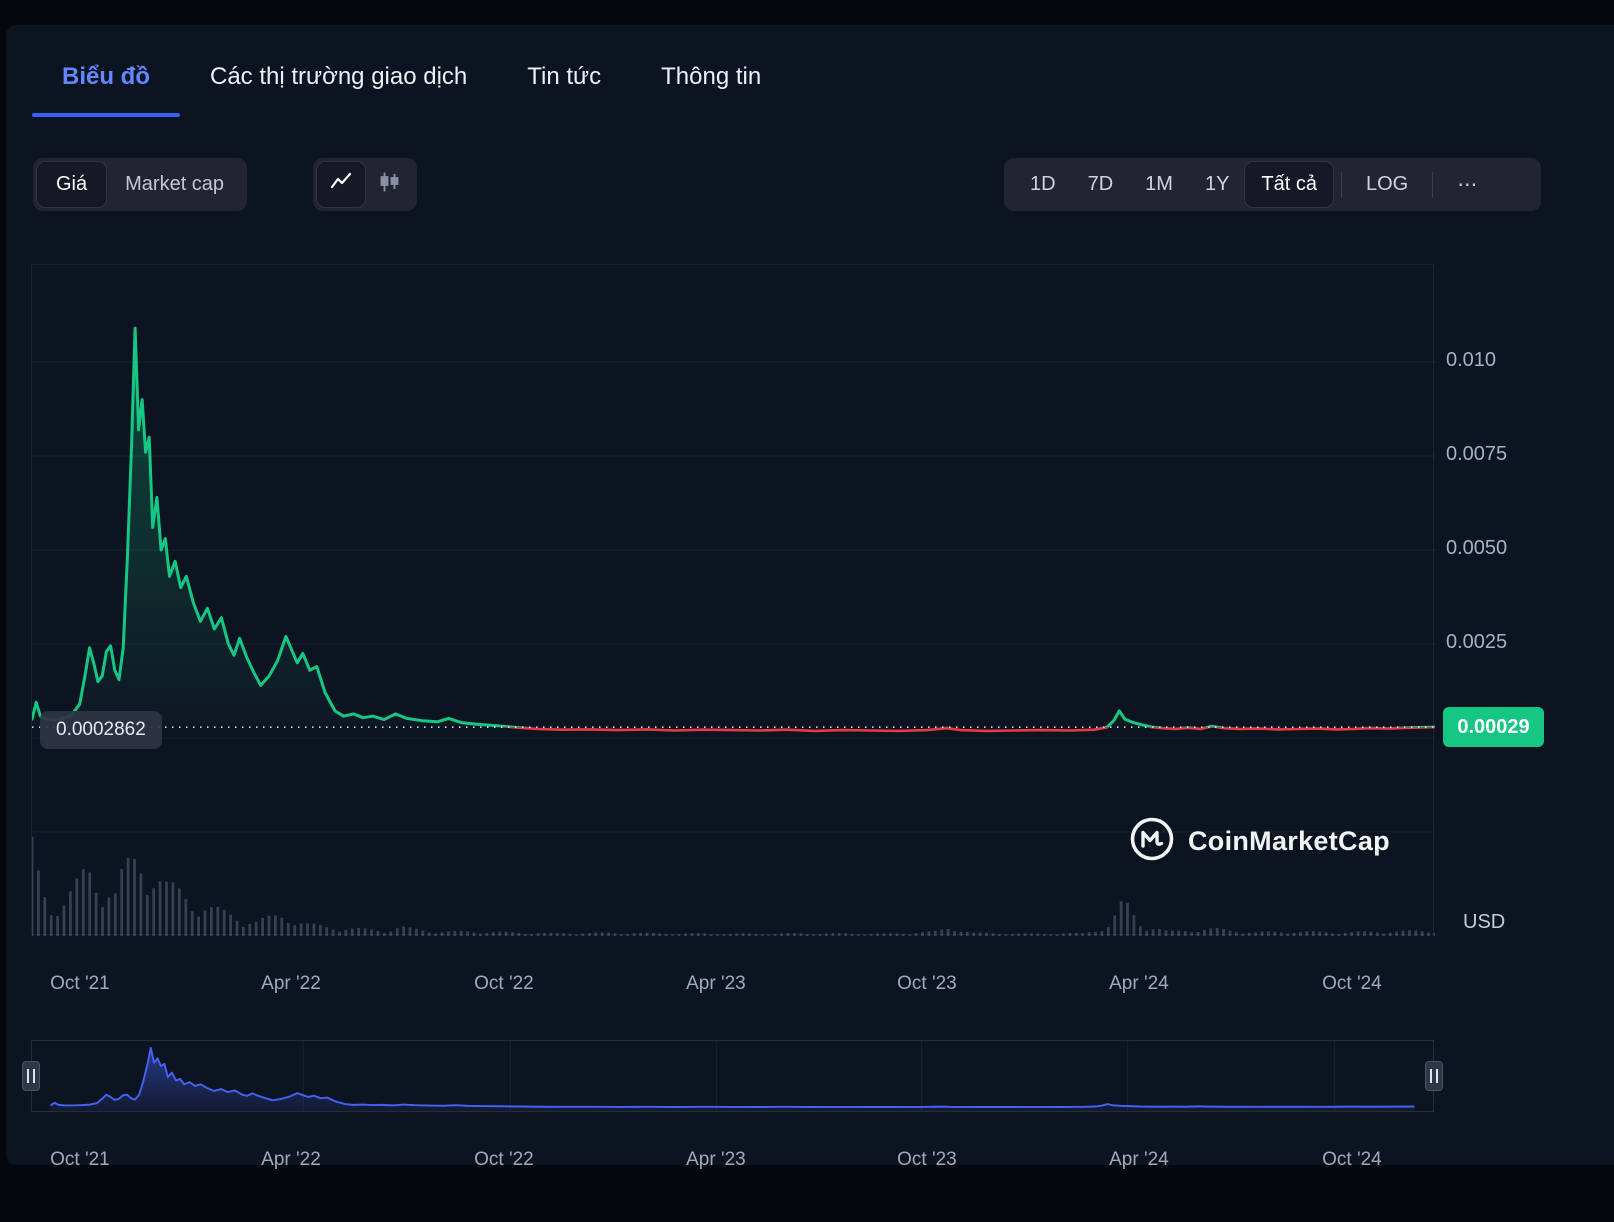  What do you see at coordinates (1477, 548) in the screenshot?
I see `y-axis-tick: 0.0050` at bounding box center [1477, 548].